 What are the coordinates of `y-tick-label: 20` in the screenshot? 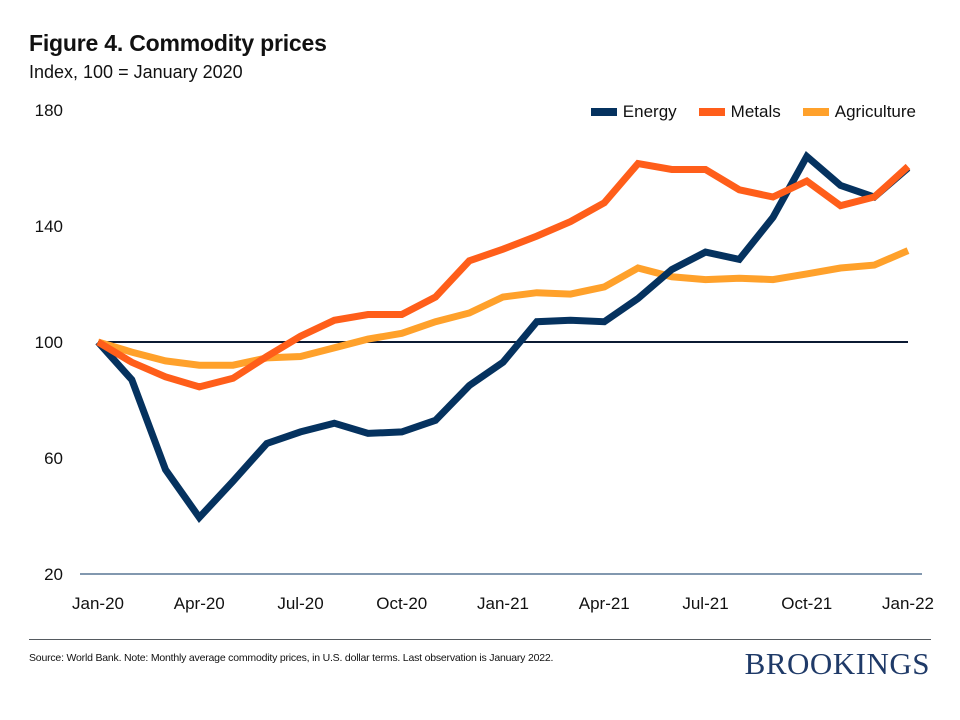 It's located at (53, 574).